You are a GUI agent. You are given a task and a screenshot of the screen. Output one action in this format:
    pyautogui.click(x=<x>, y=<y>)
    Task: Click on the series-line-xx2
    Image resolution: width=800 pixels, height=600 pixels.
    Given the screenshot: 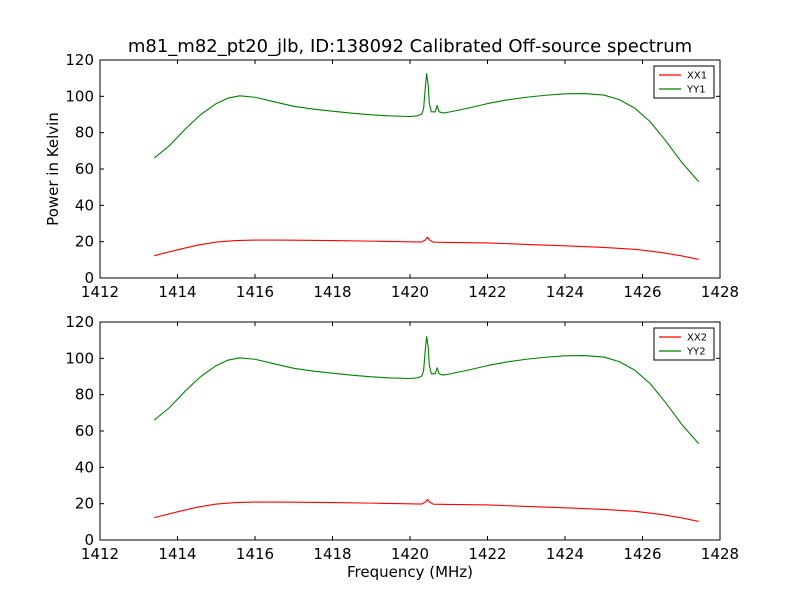 What is the action you would take?
    pyautogui.click(x=426, y=510)
    